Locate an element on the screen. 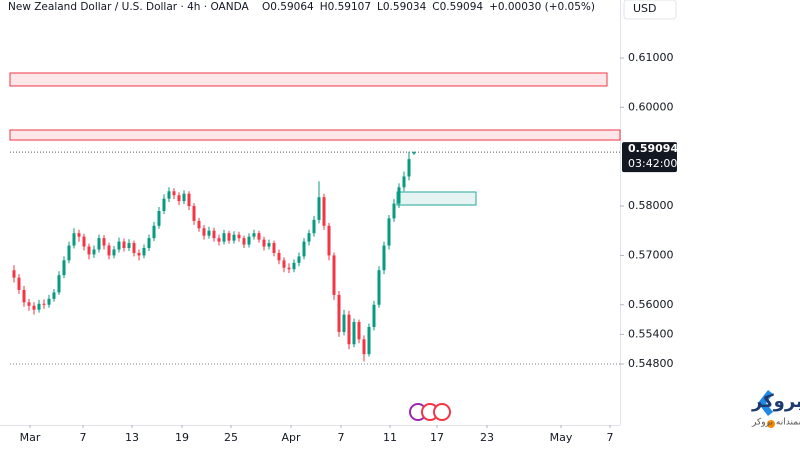  watermark-box is located at coordinates (716, 408).